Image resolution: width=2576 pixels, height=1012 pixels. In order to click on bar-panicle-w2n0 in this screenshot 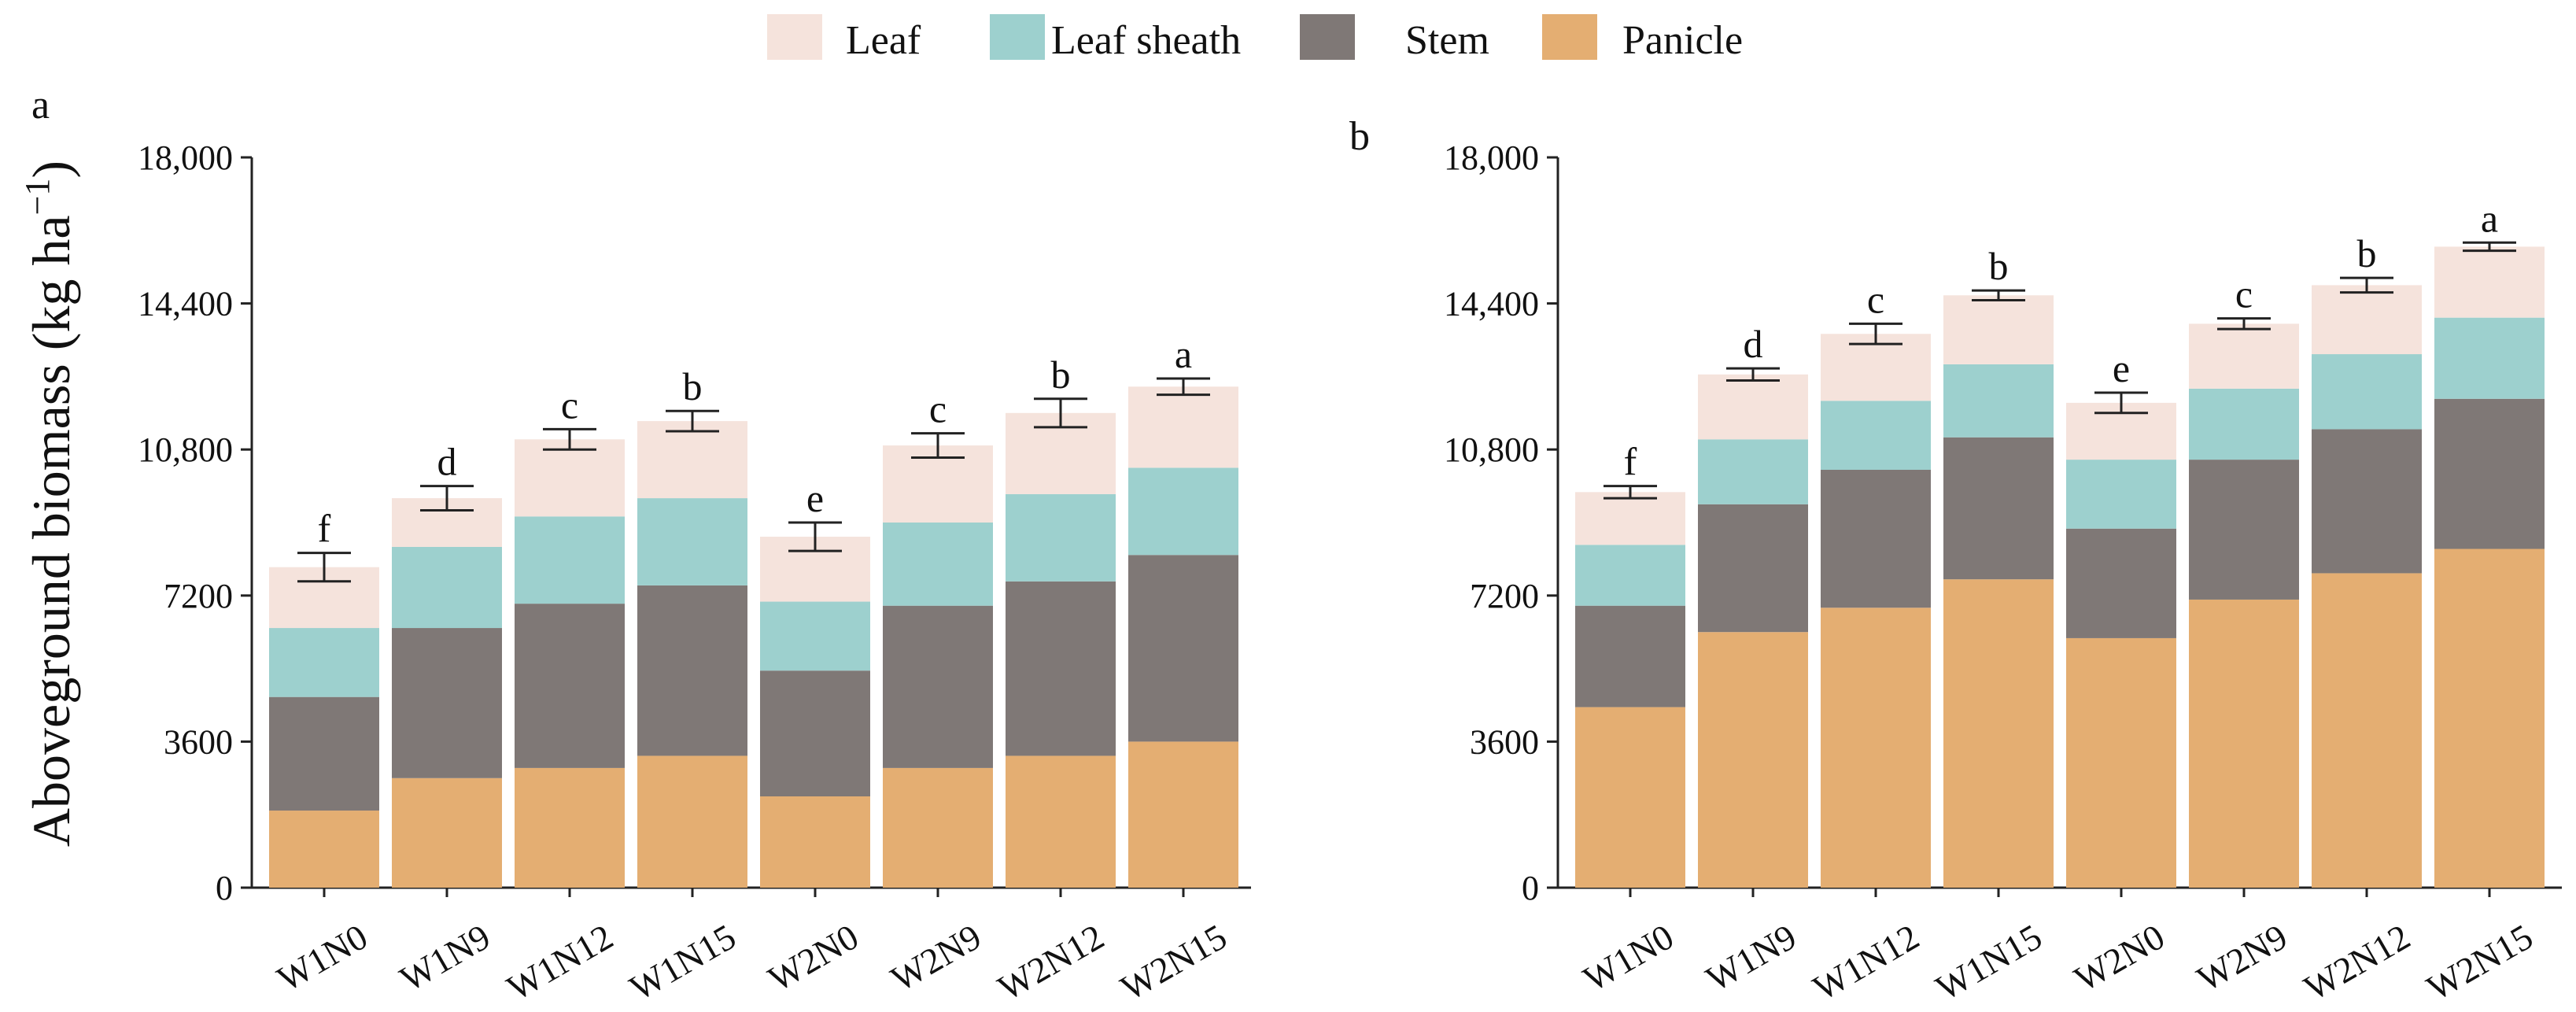, I will do `click(2121, 762)`.